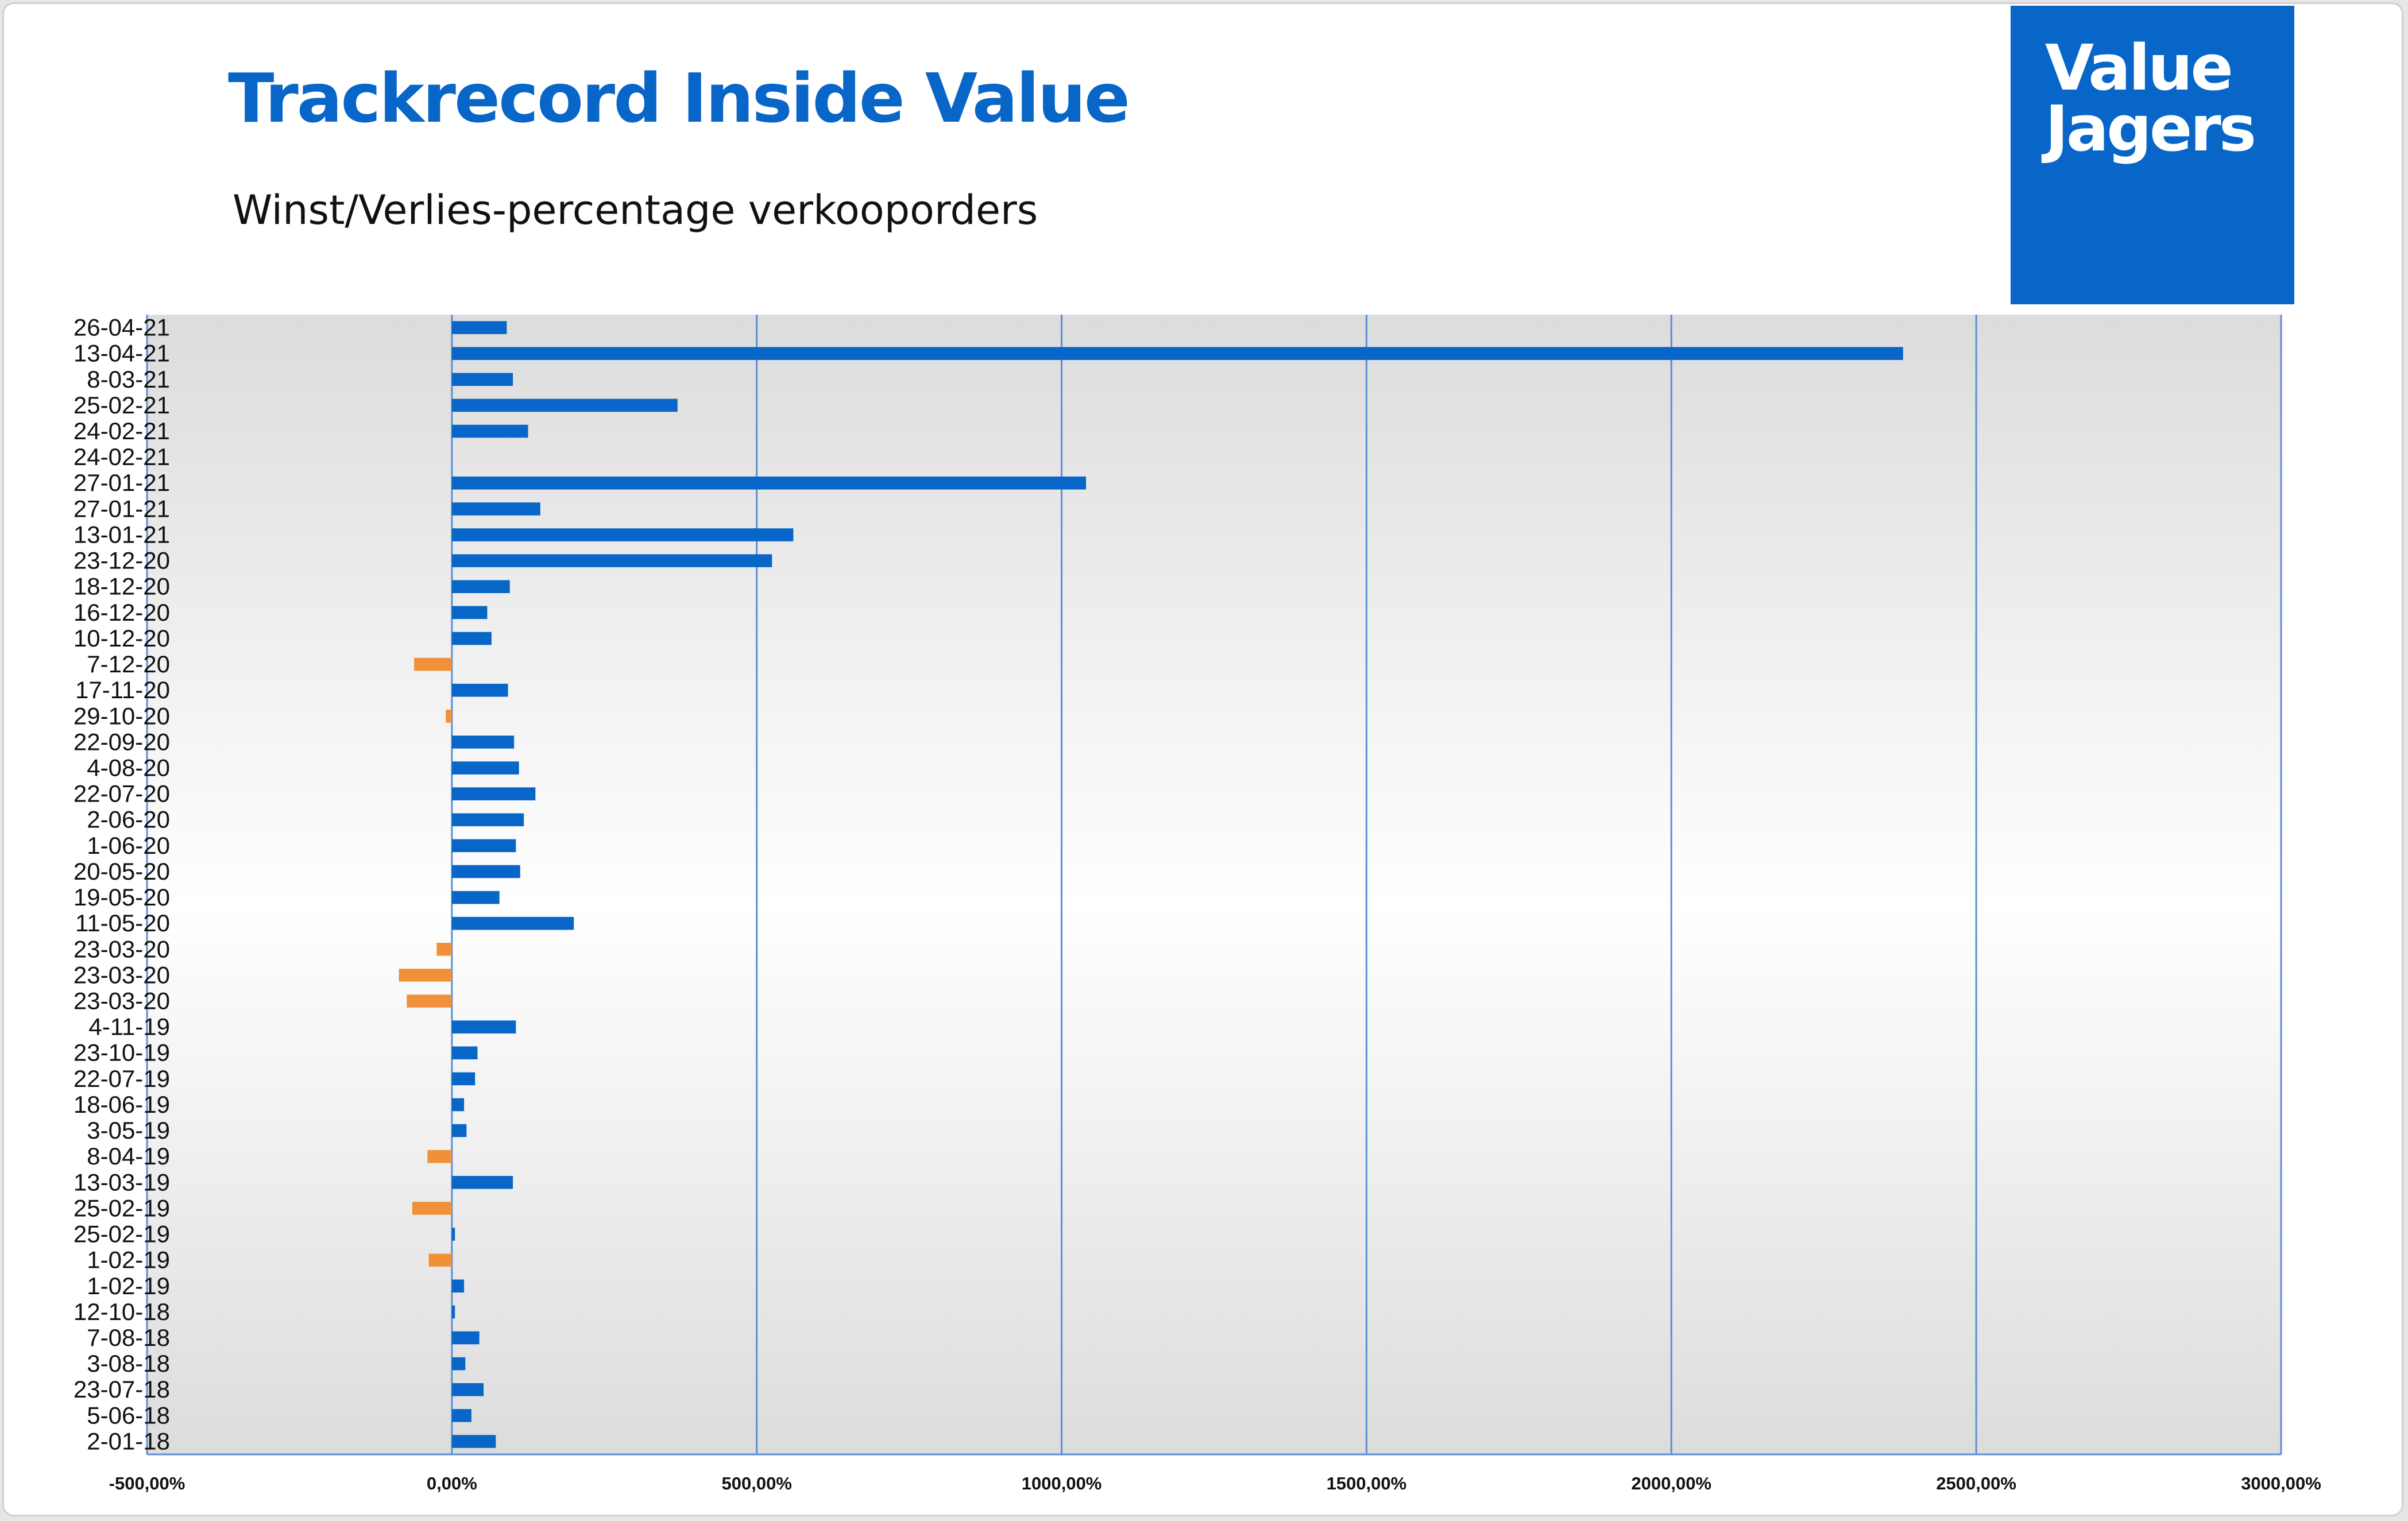  Describe the element at coordinates (1367, 1483) in the screenshot. I see `x-tick-label: 1500,00%` at that location.